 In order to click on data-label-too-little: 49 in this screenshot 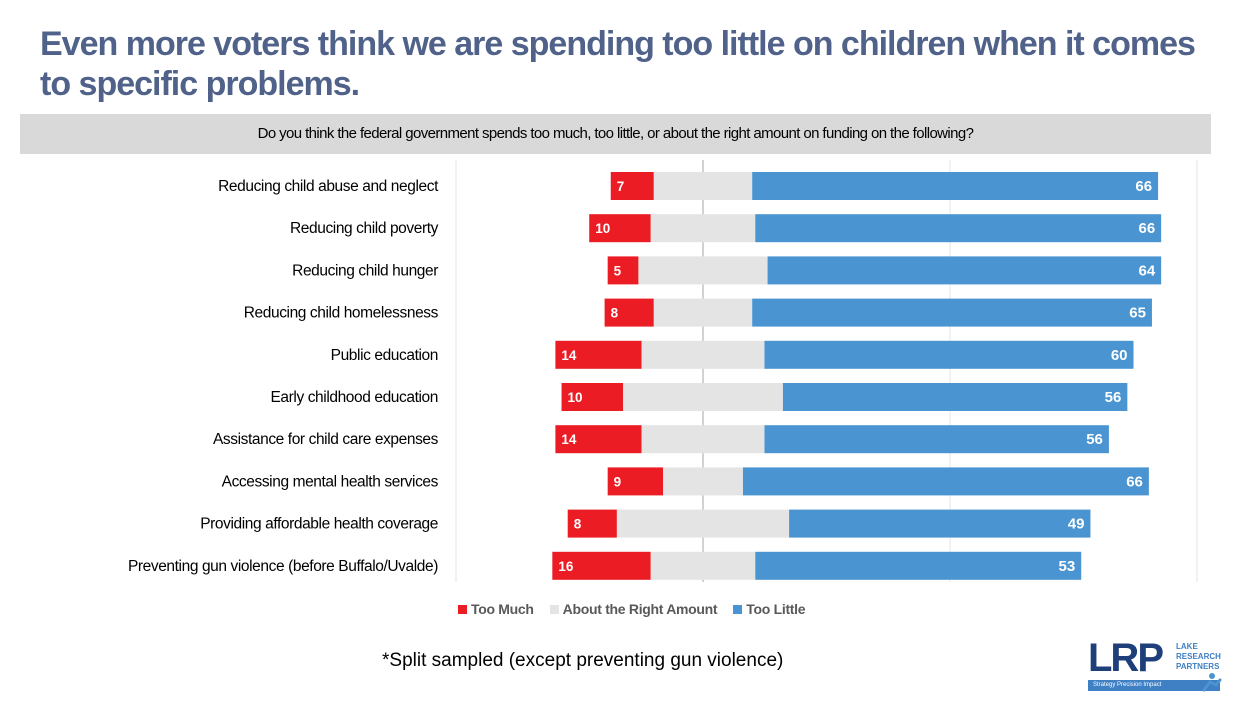, I will do `click(1076, 524)`.